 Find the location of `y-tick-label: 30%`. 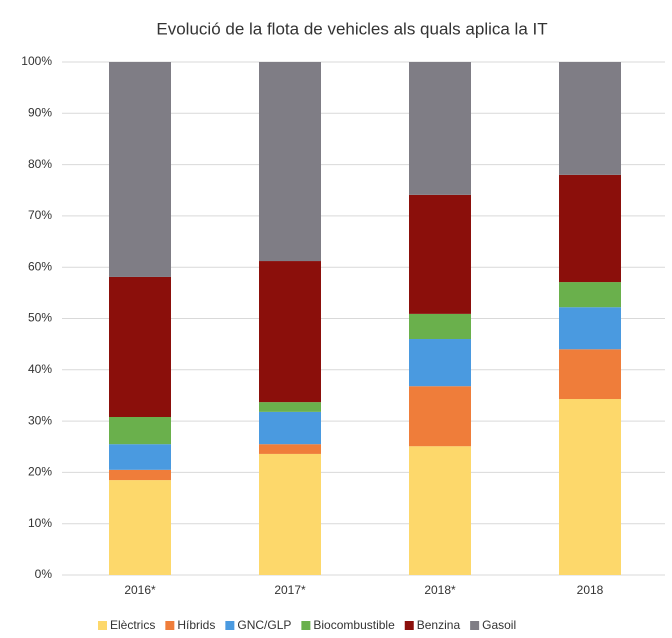

y-tick-label: 30% is located at coordinates (40, 420).